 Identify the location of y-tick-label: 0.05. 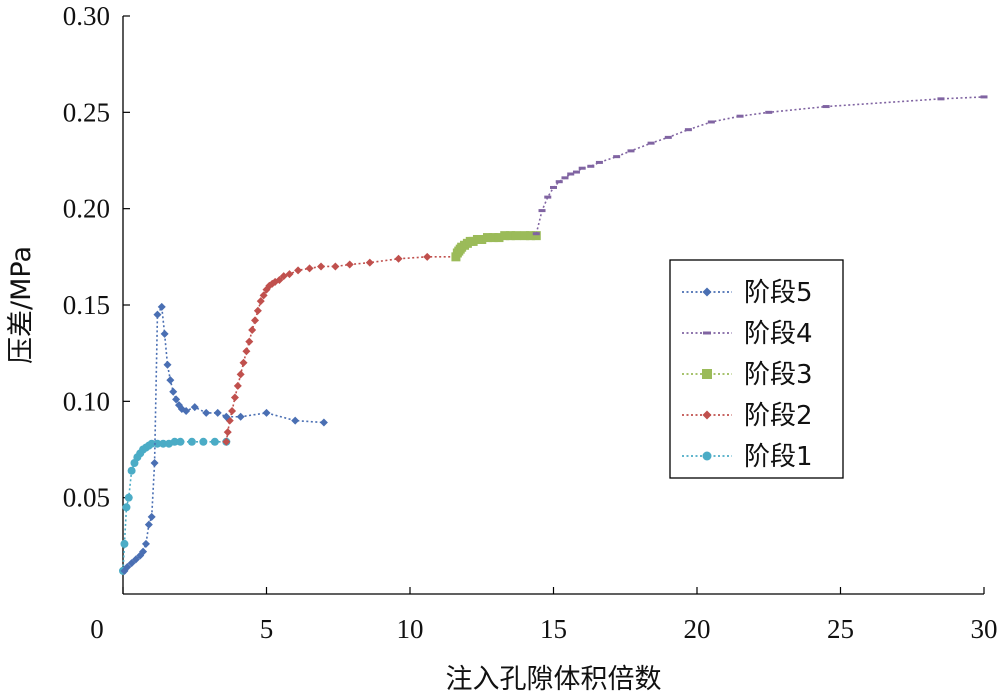
(86, 498).